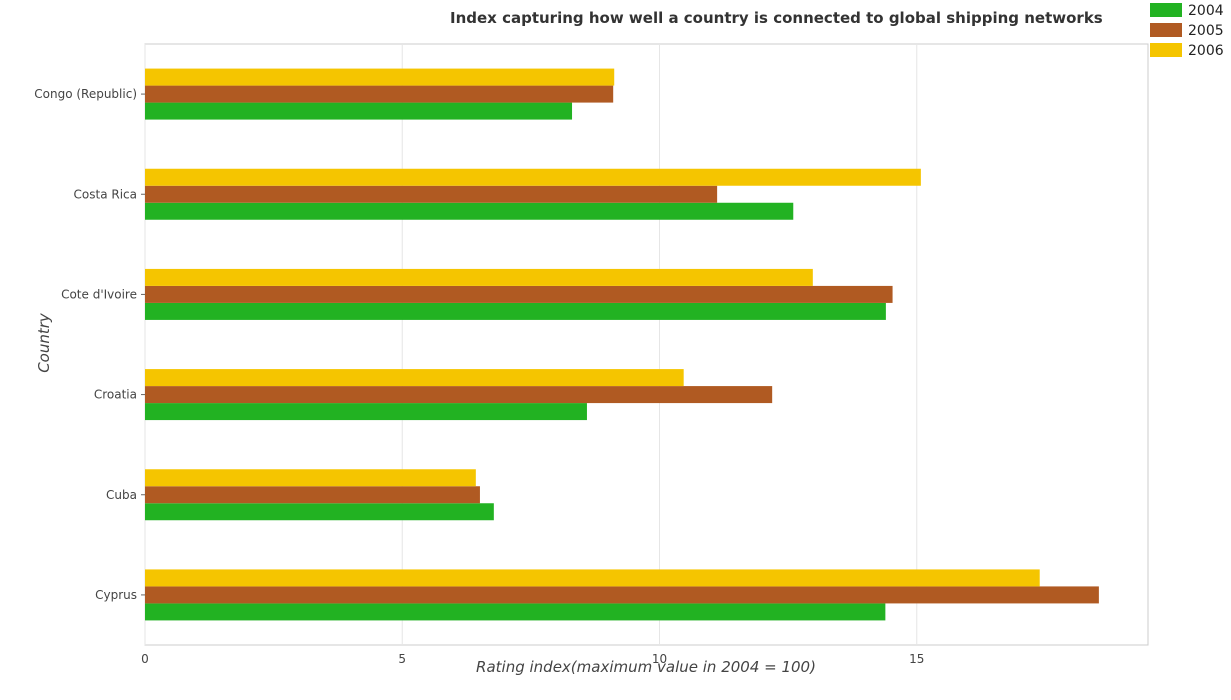  I want to click on x-tick-label: 15, so click(916, 659).